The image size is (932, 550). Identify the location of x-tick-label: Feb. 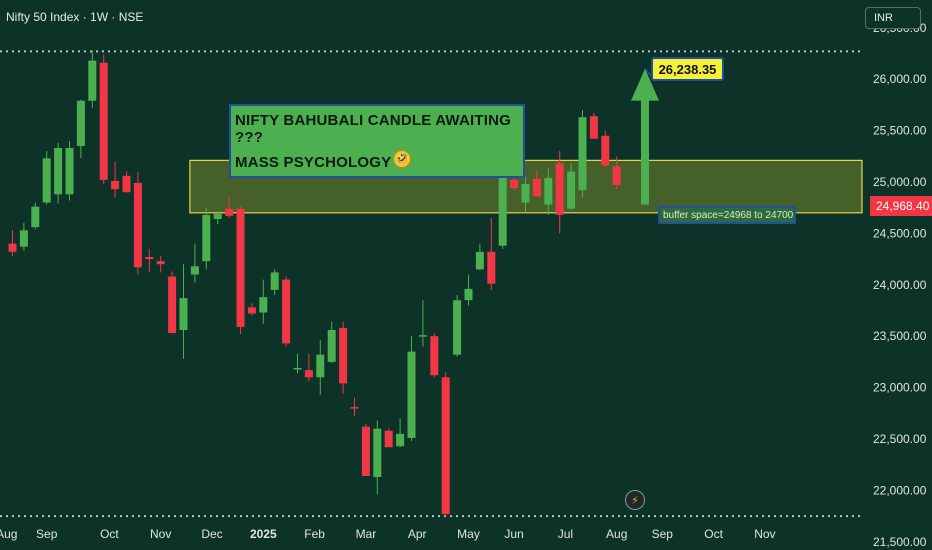
(314, 534).